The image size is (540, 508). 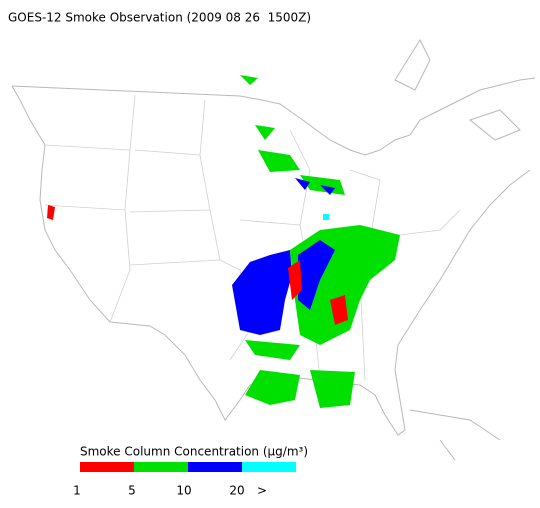 What do you see at coordinates (170, 491) in the screenshot?
I see `legend-labels: 1 5 10 20 >` at bounding box center [170, 491].